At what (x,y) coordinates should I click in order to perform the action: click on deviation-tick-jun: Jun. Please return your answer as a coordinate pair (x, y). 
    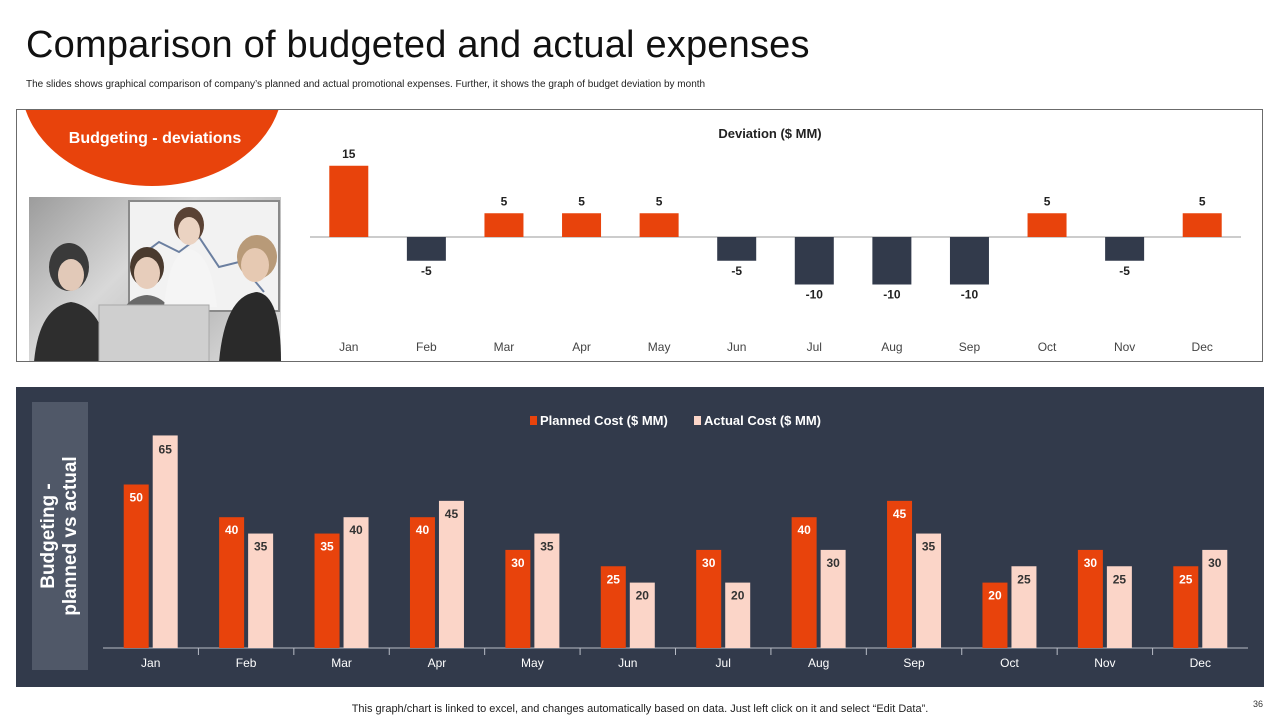
    Looking at the image, I should click on (736, 347).